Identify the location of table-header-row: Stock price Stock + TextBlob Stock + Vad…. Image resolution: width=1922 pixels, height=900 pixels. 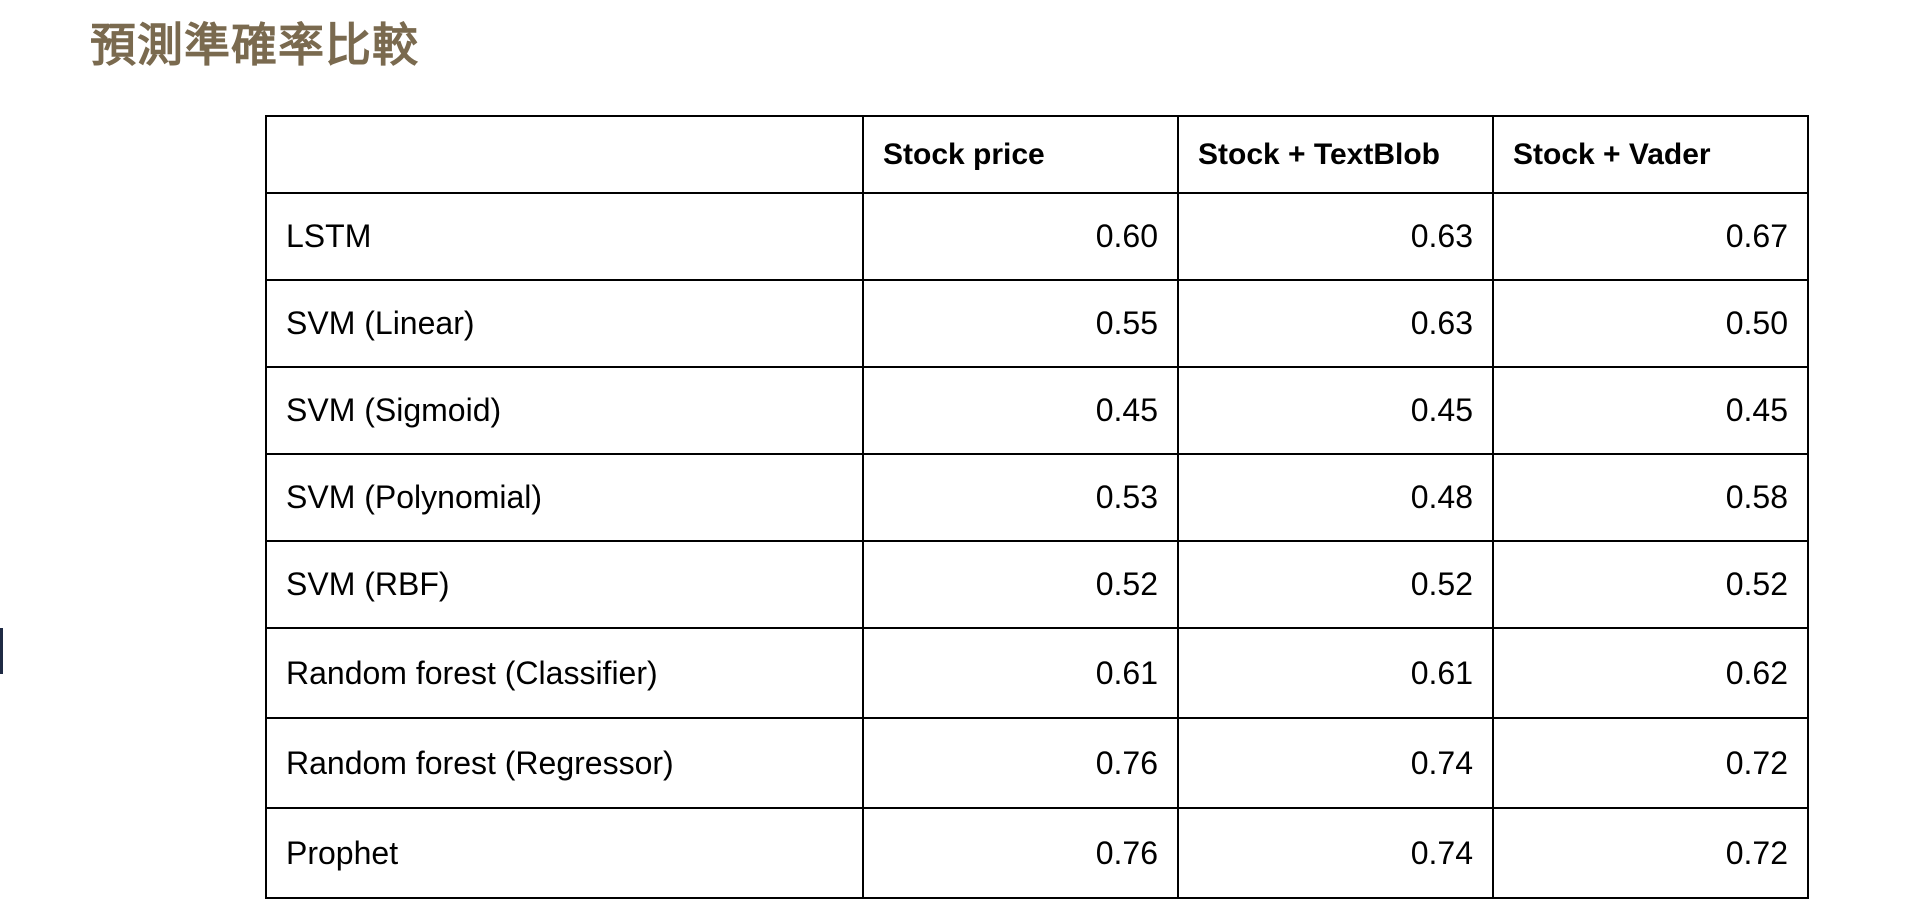
(1037, 154).